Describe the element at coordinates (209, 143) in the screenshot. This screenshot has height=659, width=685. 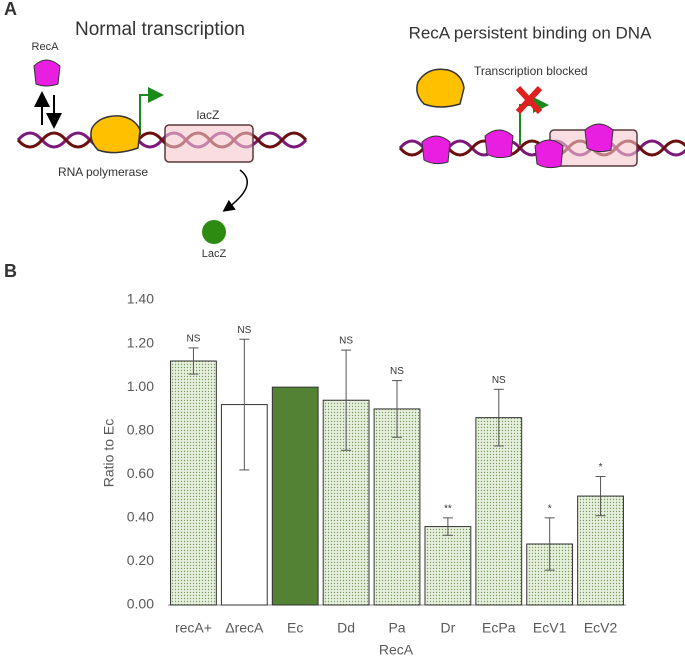
I see `lacz-box` at that location.